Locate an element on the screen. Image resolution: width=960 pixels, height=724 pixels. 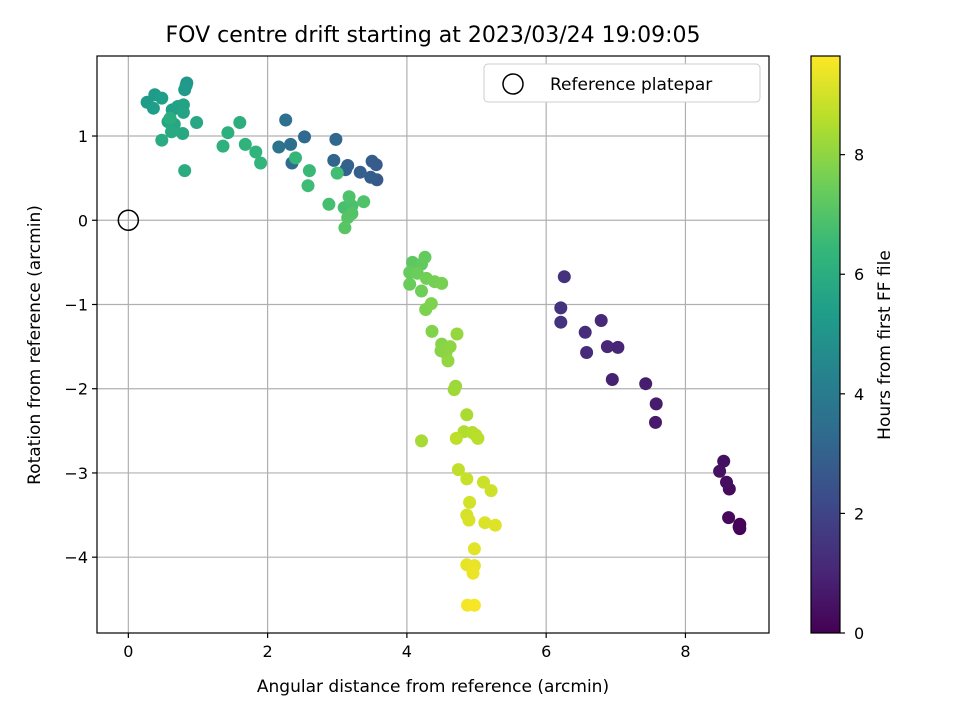
colorbar-tick-label: 6 is located at coordinates (859, 274).